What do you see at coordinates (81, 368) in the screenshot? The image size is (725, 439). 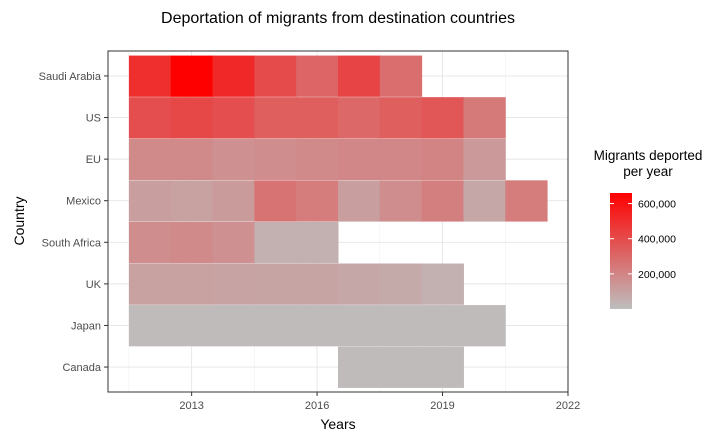 I see `y-tick-label: Canada` at bounding box center [81, 368].